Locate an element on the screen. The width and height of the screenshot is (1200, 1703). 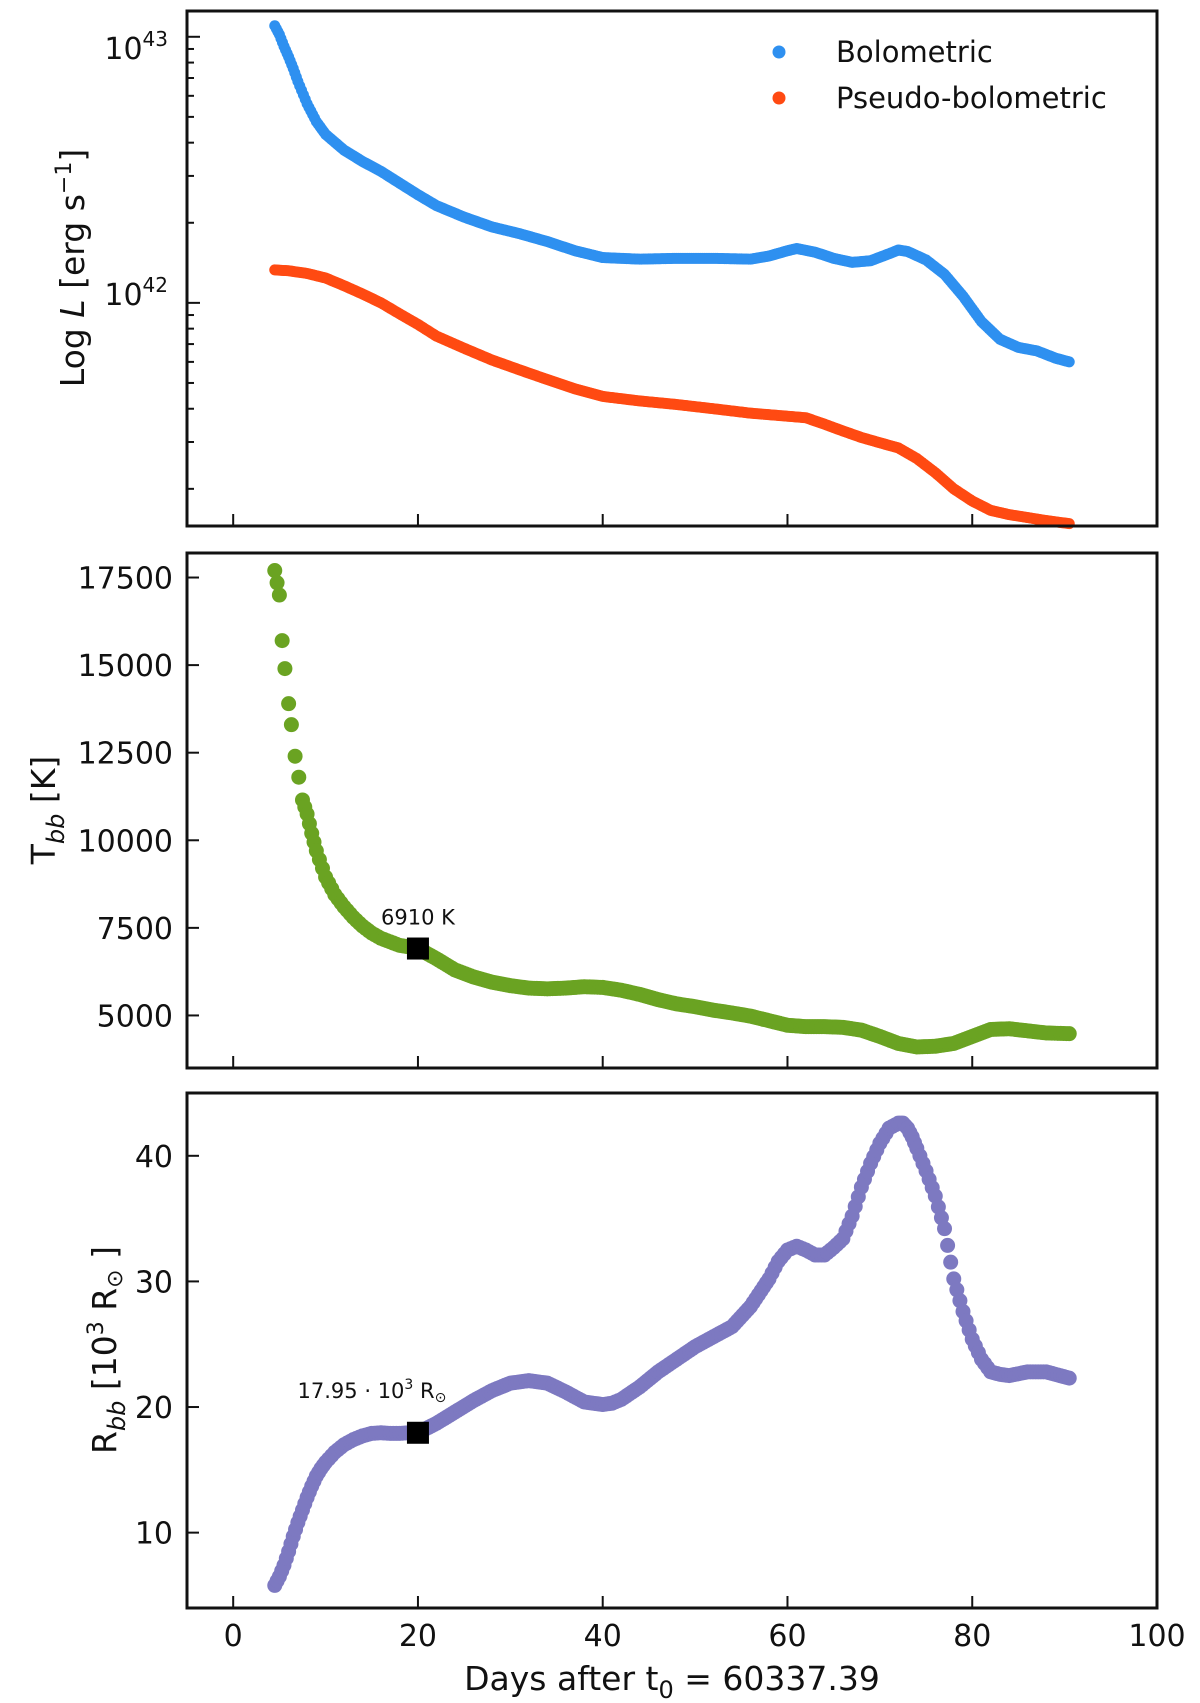
ytick-label: 17500 is located at coordinates (125, 579).